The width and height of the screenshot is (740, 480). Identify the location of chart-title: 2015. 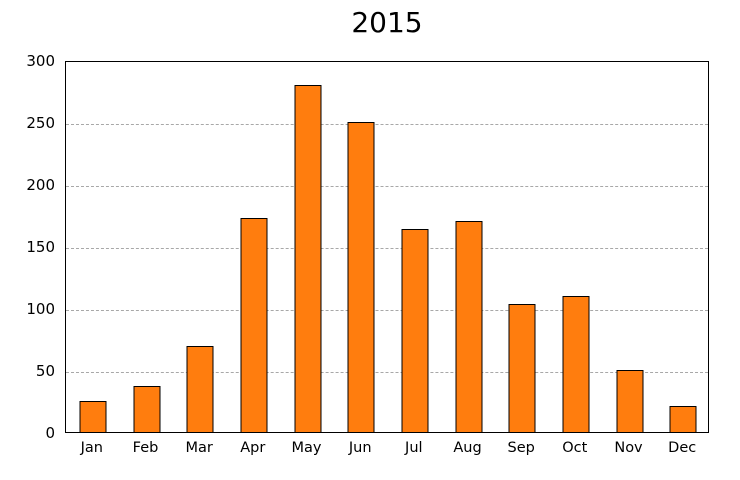
(387, 22).